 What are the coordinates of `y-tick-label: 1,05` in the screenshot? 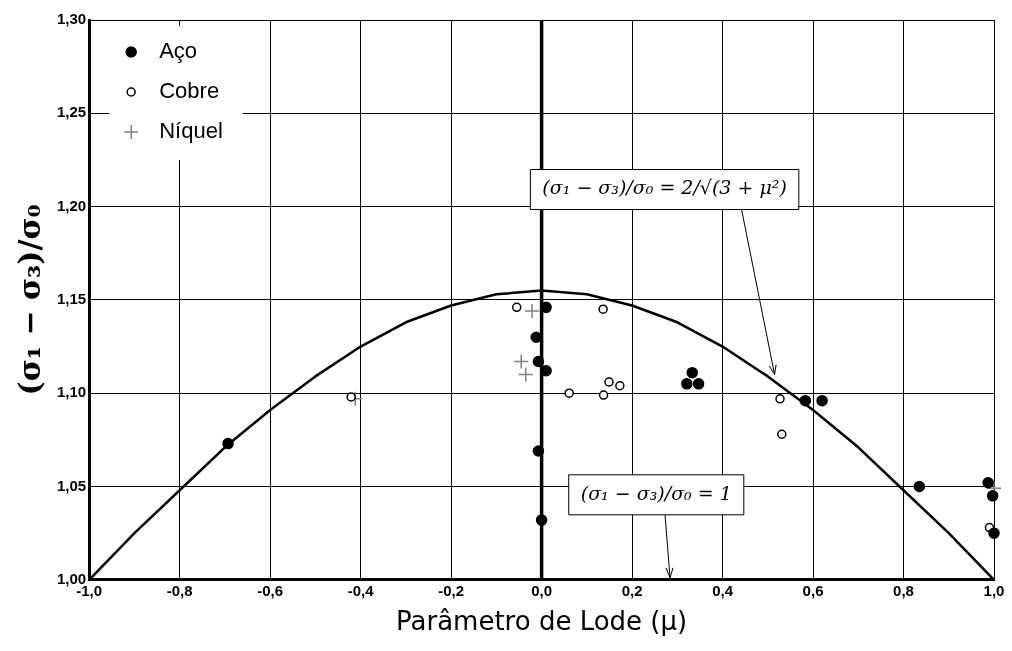 It's located at (71, 485).